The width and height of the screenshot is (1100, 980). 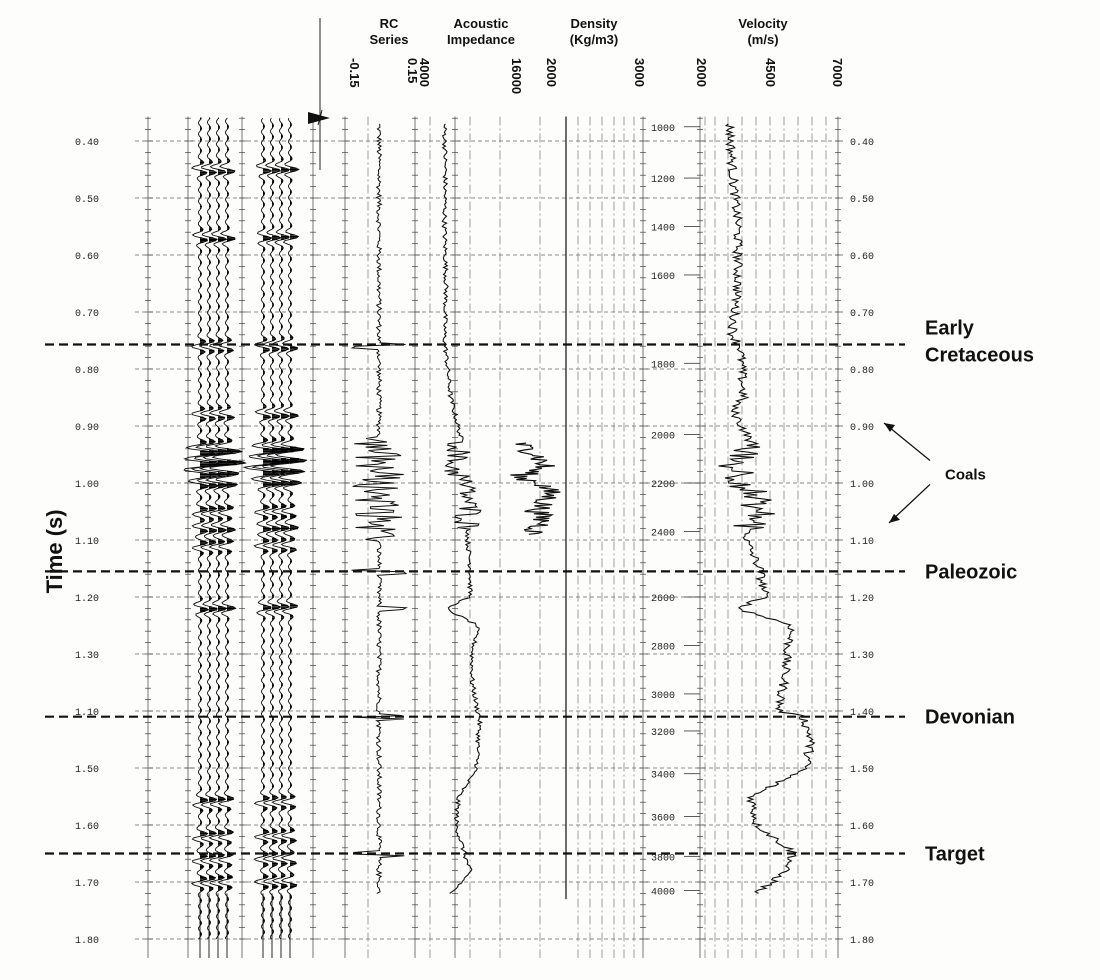 I want to click on time-tick-left: 1.30, so click(x=87, y=656).